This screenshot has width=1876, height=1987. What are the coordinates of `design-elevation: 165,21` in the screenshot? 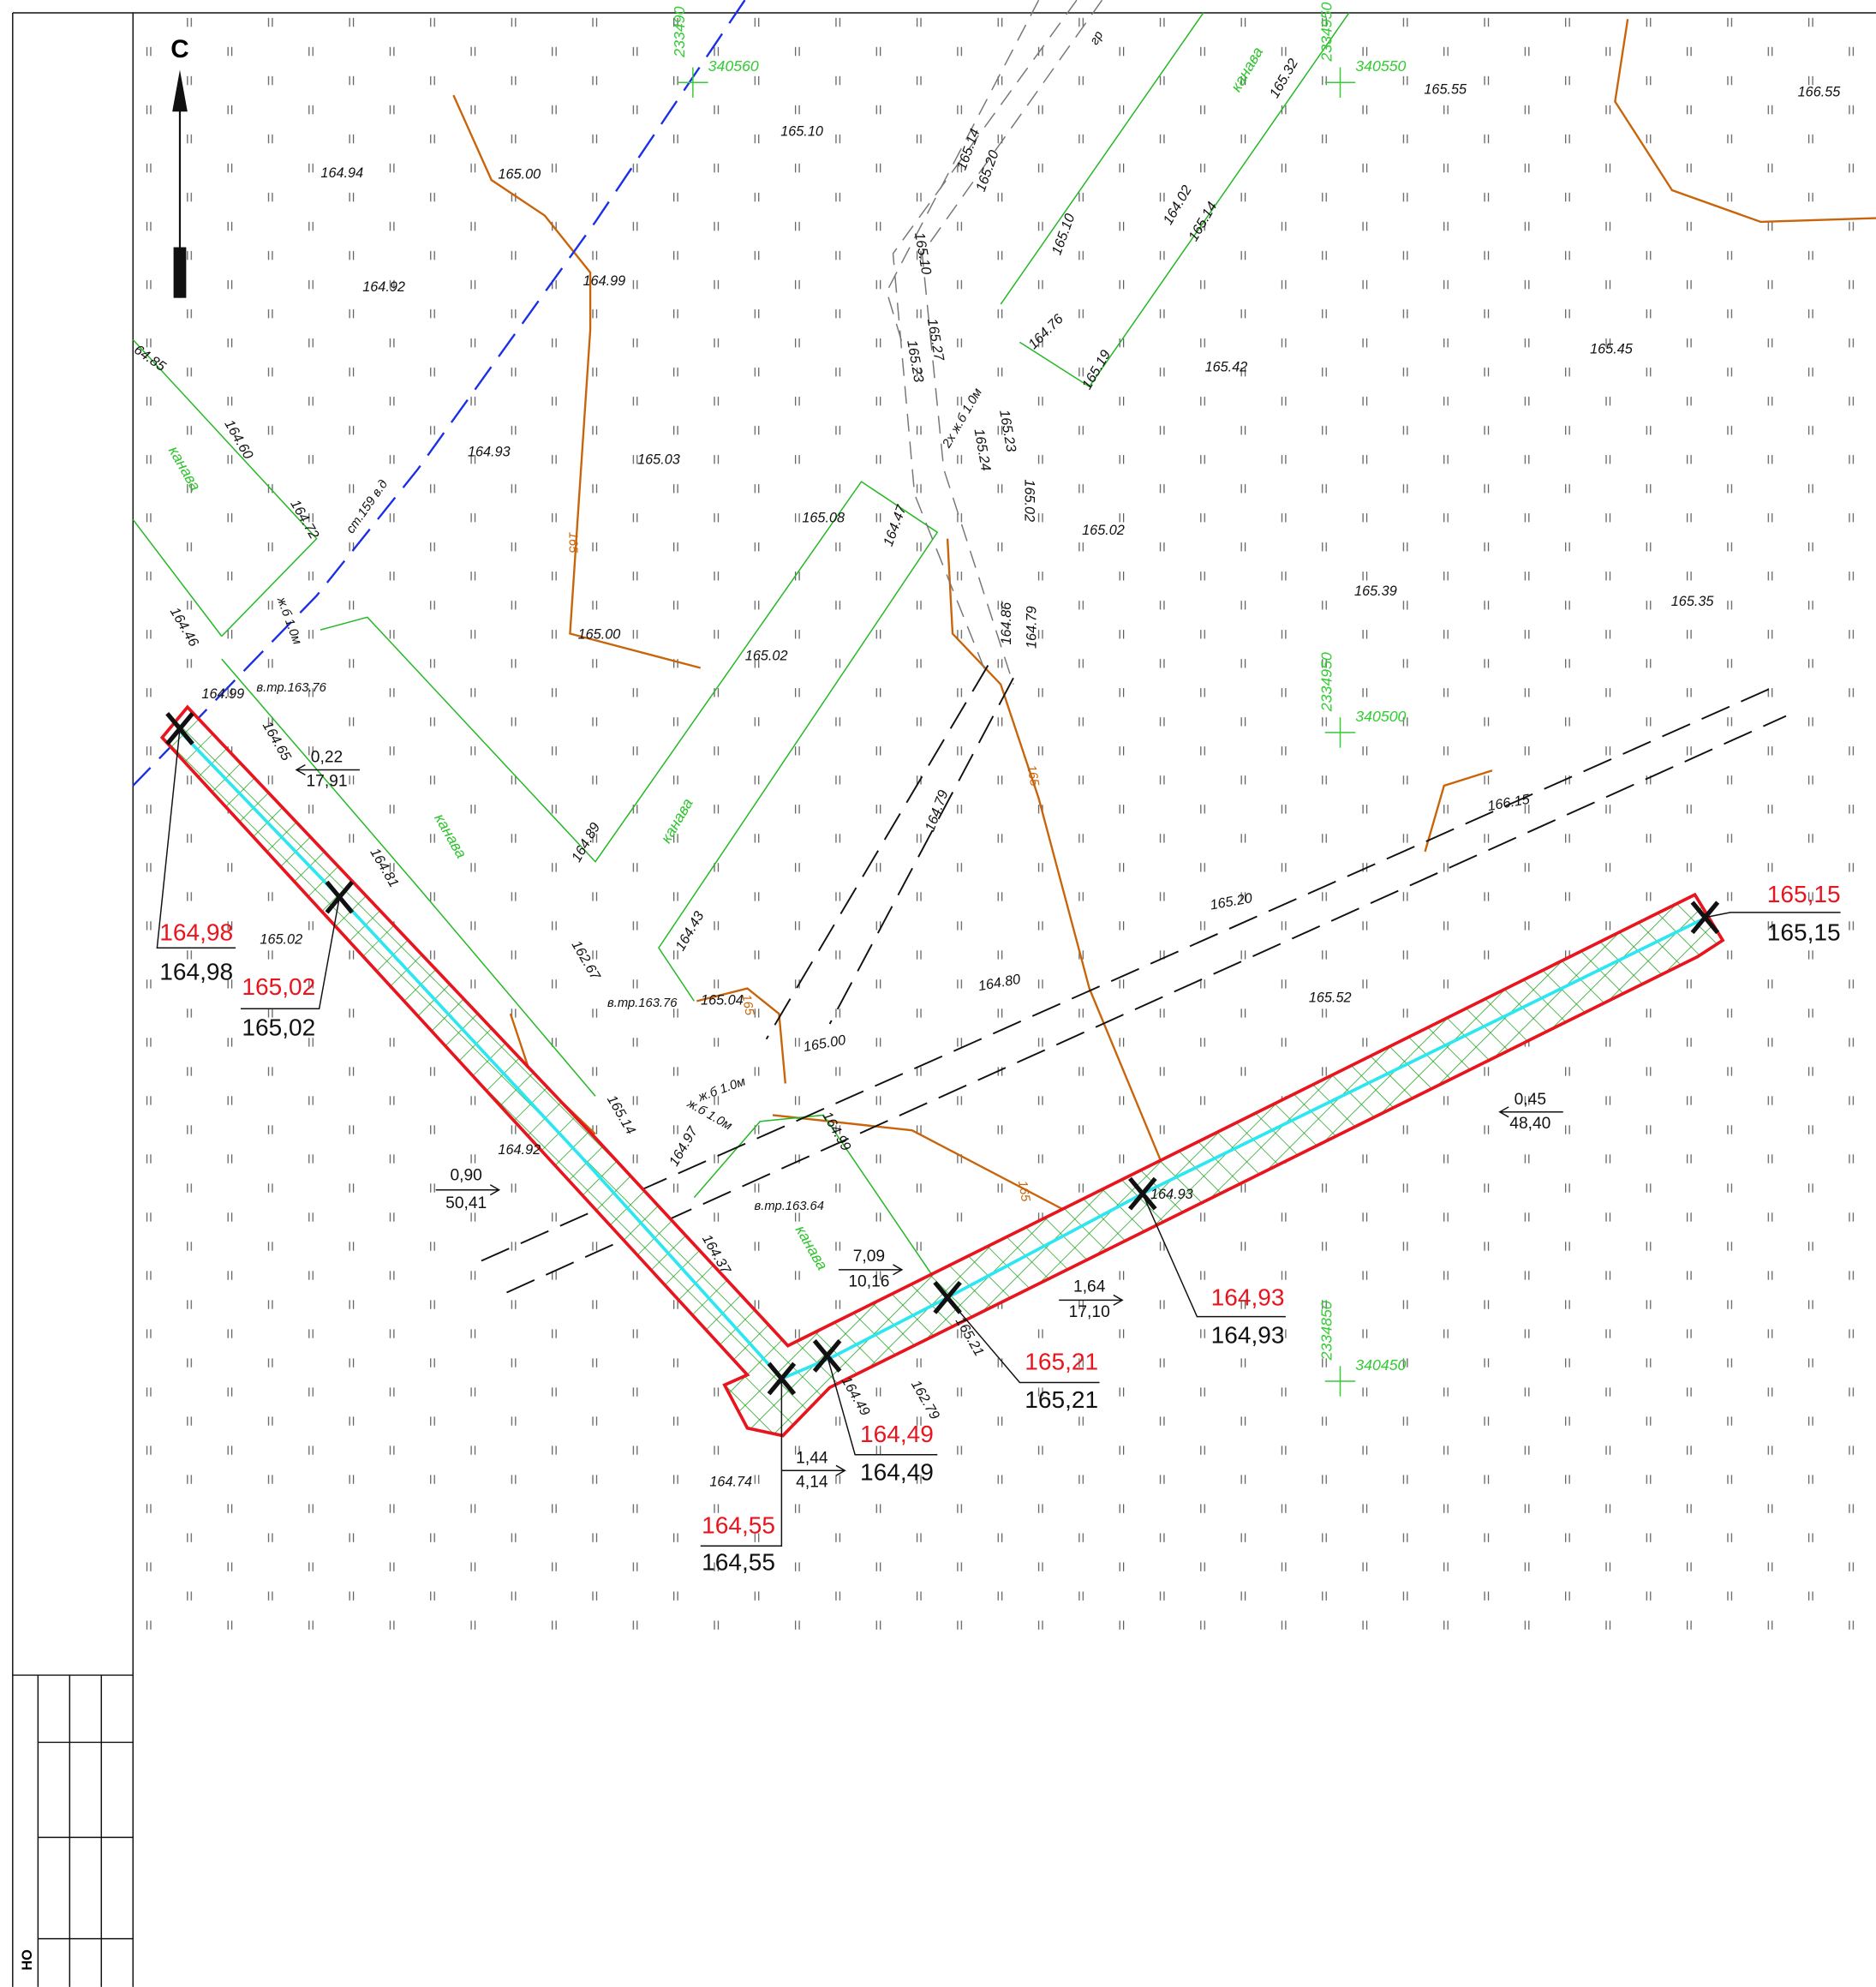 It's located at (1062, 1362).